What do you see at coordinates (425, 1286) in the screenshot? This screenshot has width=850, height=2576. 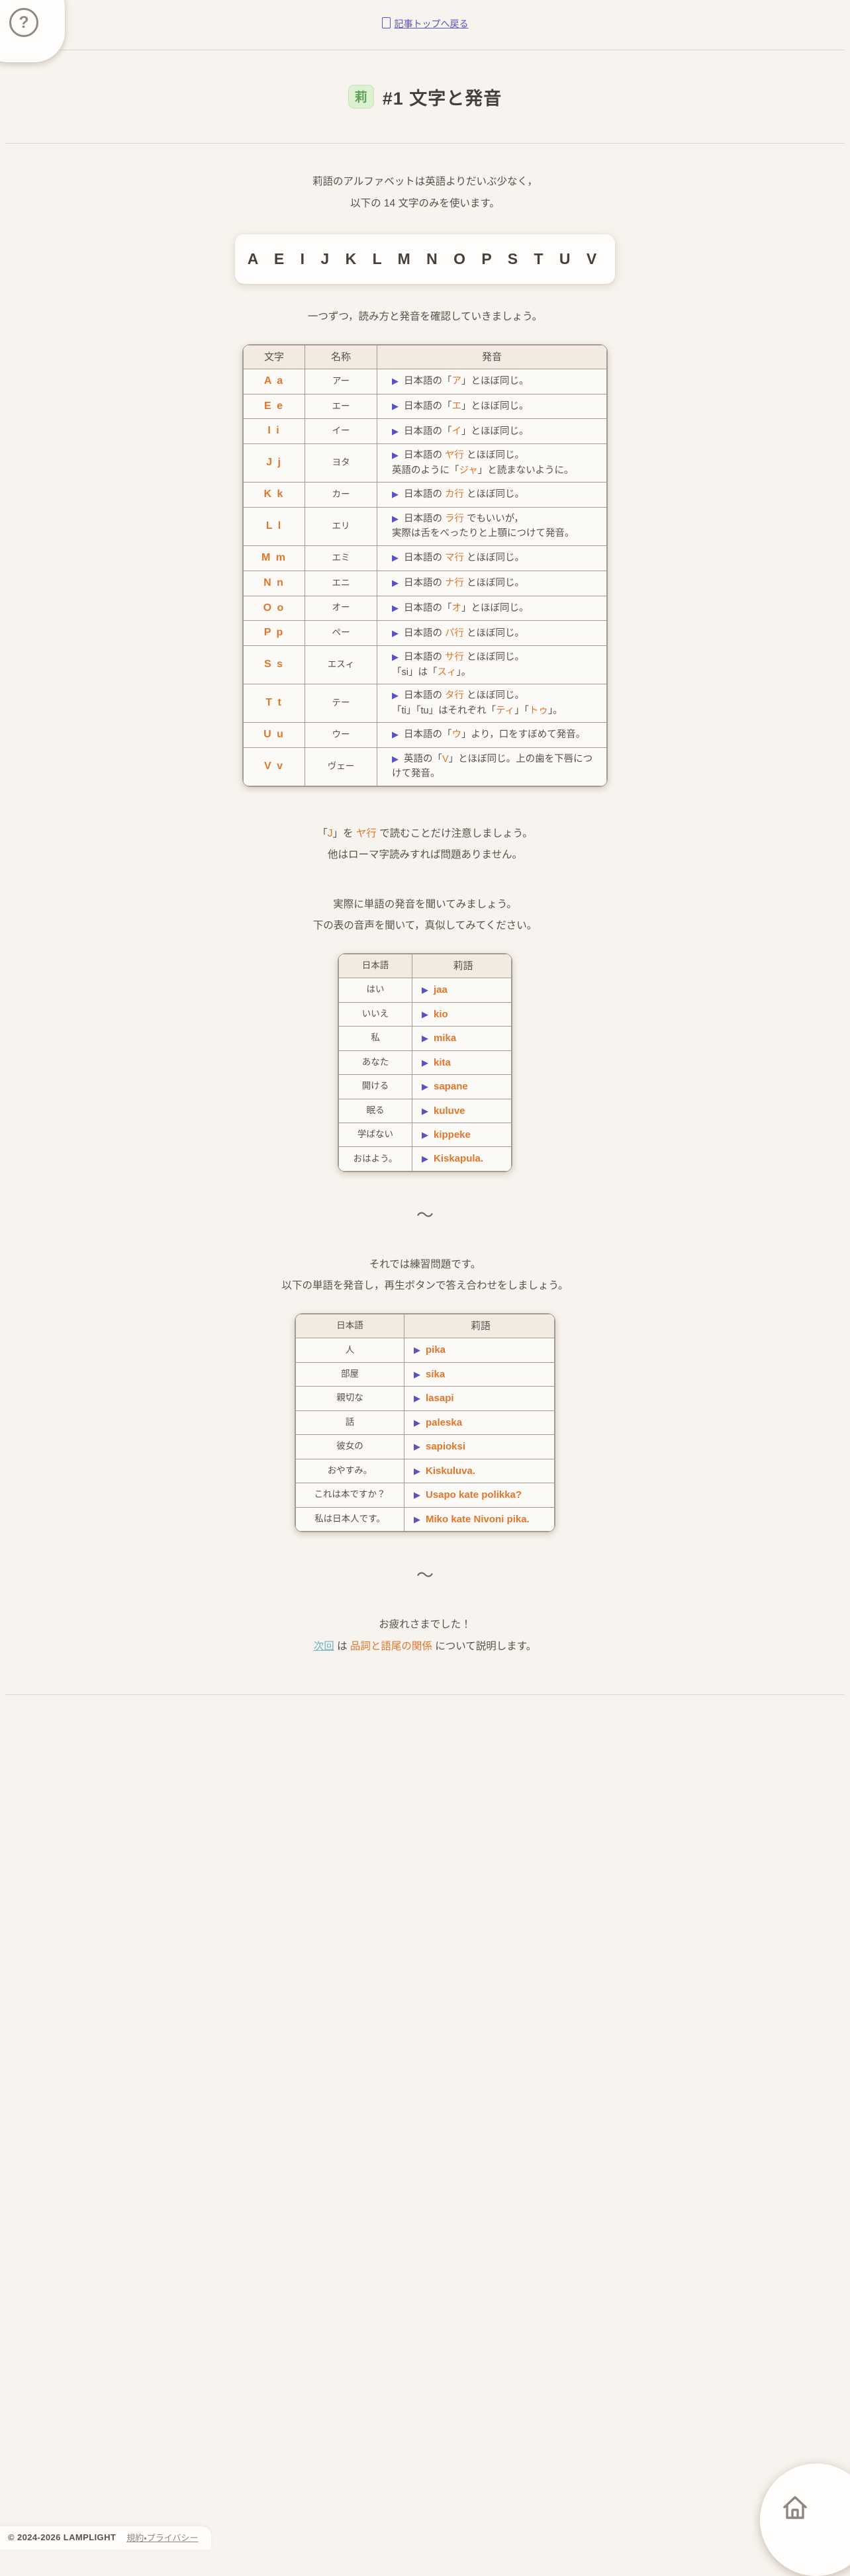 I see `exercise-line2: 以下の単語を発音し，再生ボタンで答え合わせをしましょう。` at bounding box center [425, 1286].